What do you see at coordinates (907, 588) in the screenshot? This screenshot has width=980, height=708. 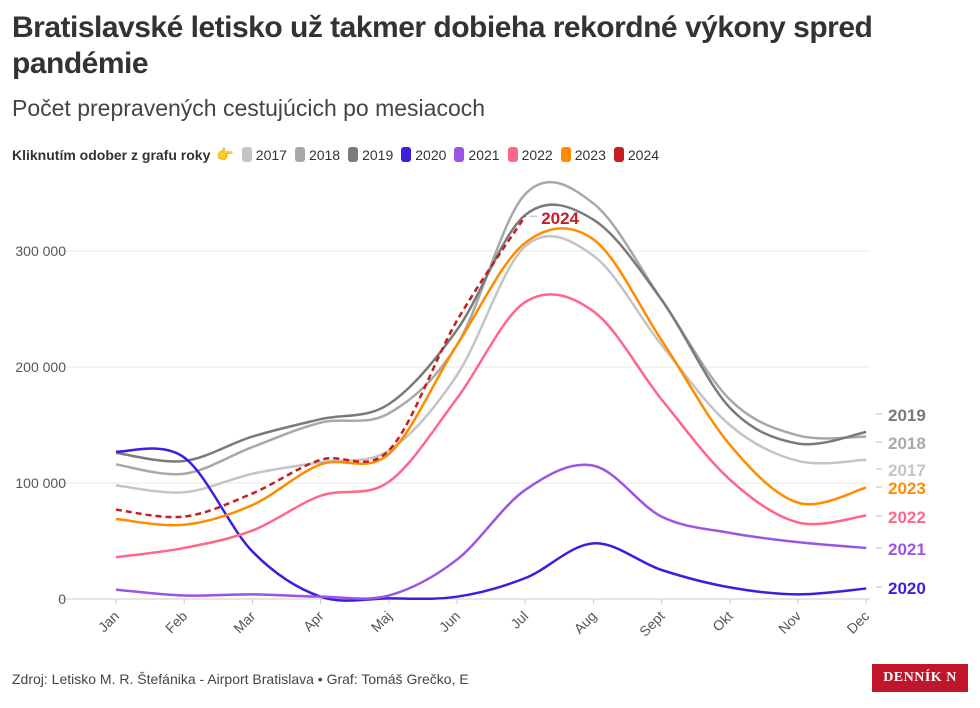 I see `series-label-2020: 2020` at bounding box center [907, 588].